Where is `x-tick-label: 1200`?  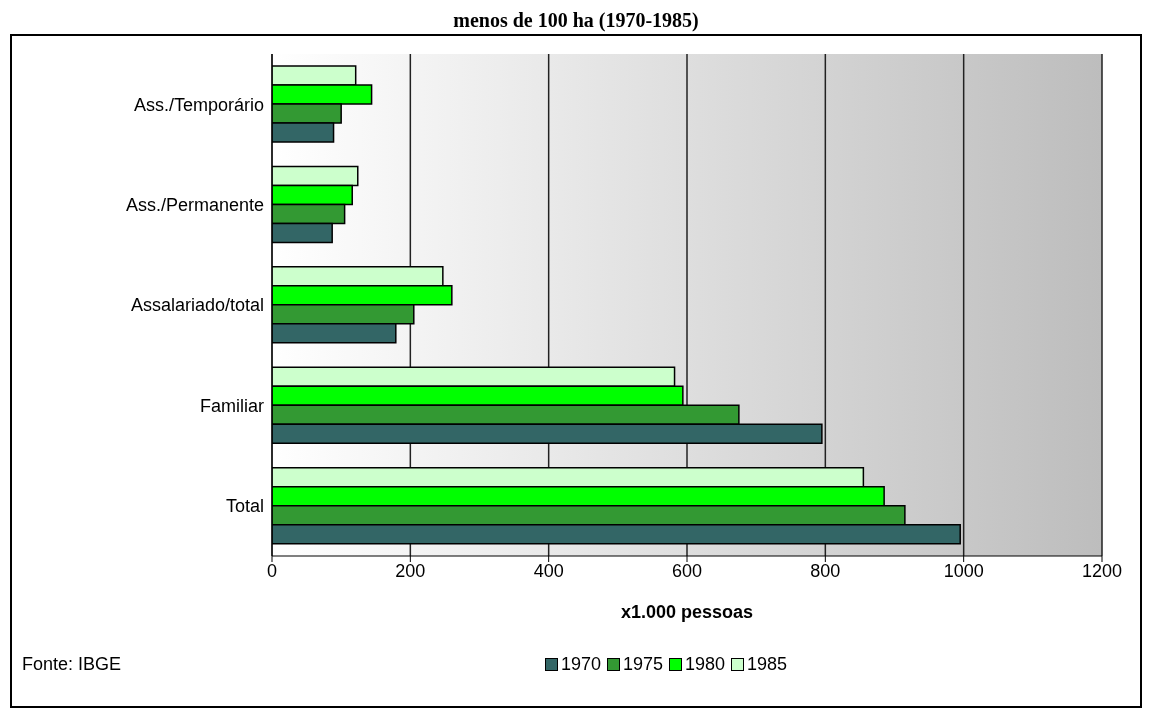 x-tick-label: 1200 is located at coordinates (1102, 570).